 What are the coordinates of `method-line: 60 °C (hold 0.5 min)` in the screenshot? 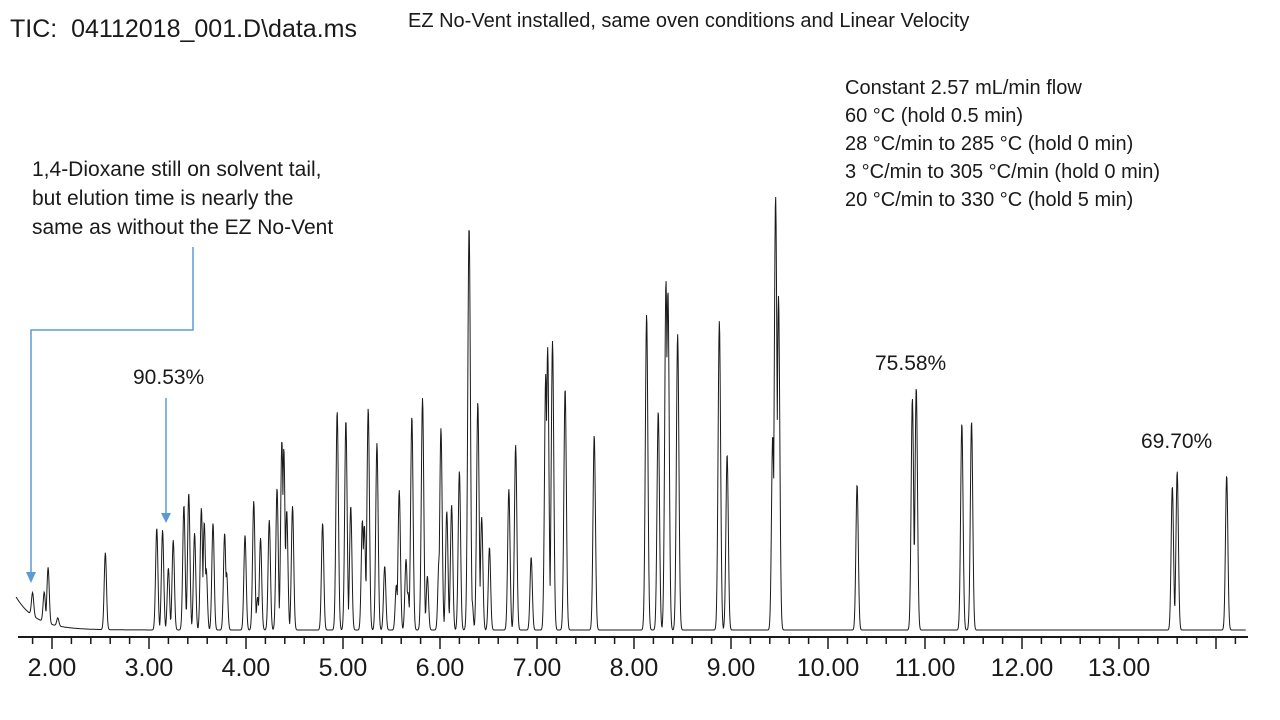 It's located at (934, 116).